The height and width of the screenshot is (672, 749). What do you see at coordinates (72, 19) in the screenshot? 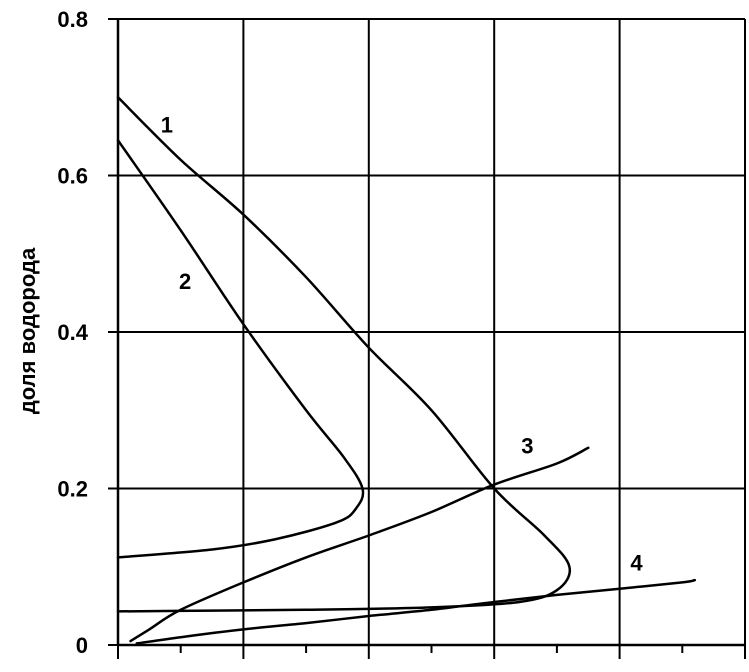
I see `y-tick-label: 0.8` at bounding box center [72, 19].